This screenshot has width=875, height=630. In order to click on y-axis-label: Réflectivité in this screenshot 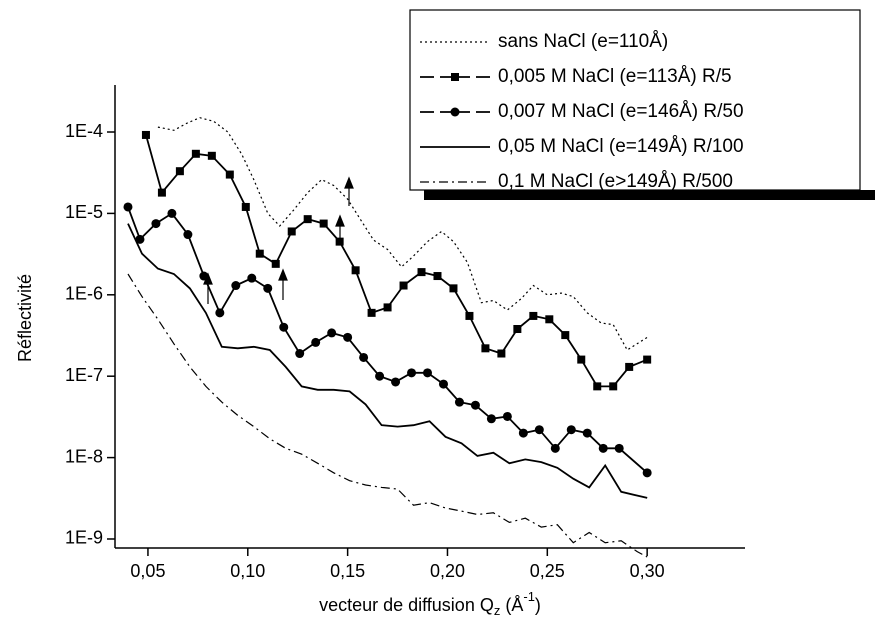, I will do `click(25, 318)`.